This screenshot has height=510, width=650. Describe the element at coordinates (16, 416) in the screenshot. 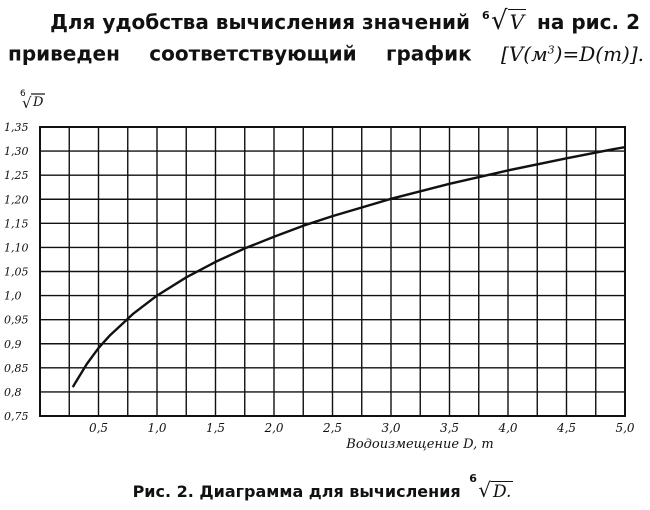

I see `y-tick-label: 0,75` at that location.